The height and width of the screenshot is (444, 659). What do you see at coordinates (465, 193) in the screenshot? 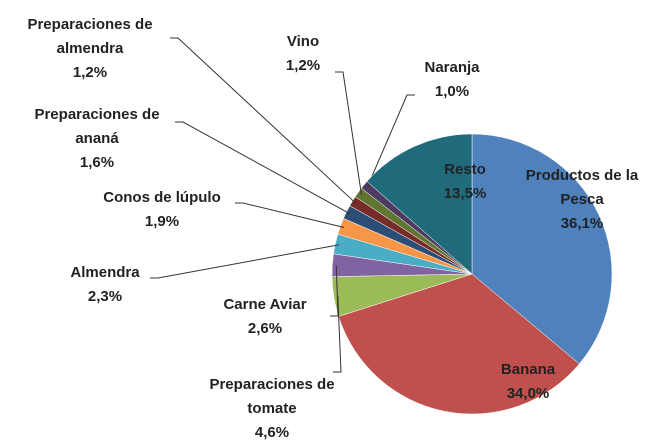
I see `value-label: 13,5%` at bounding box center [465, 193].